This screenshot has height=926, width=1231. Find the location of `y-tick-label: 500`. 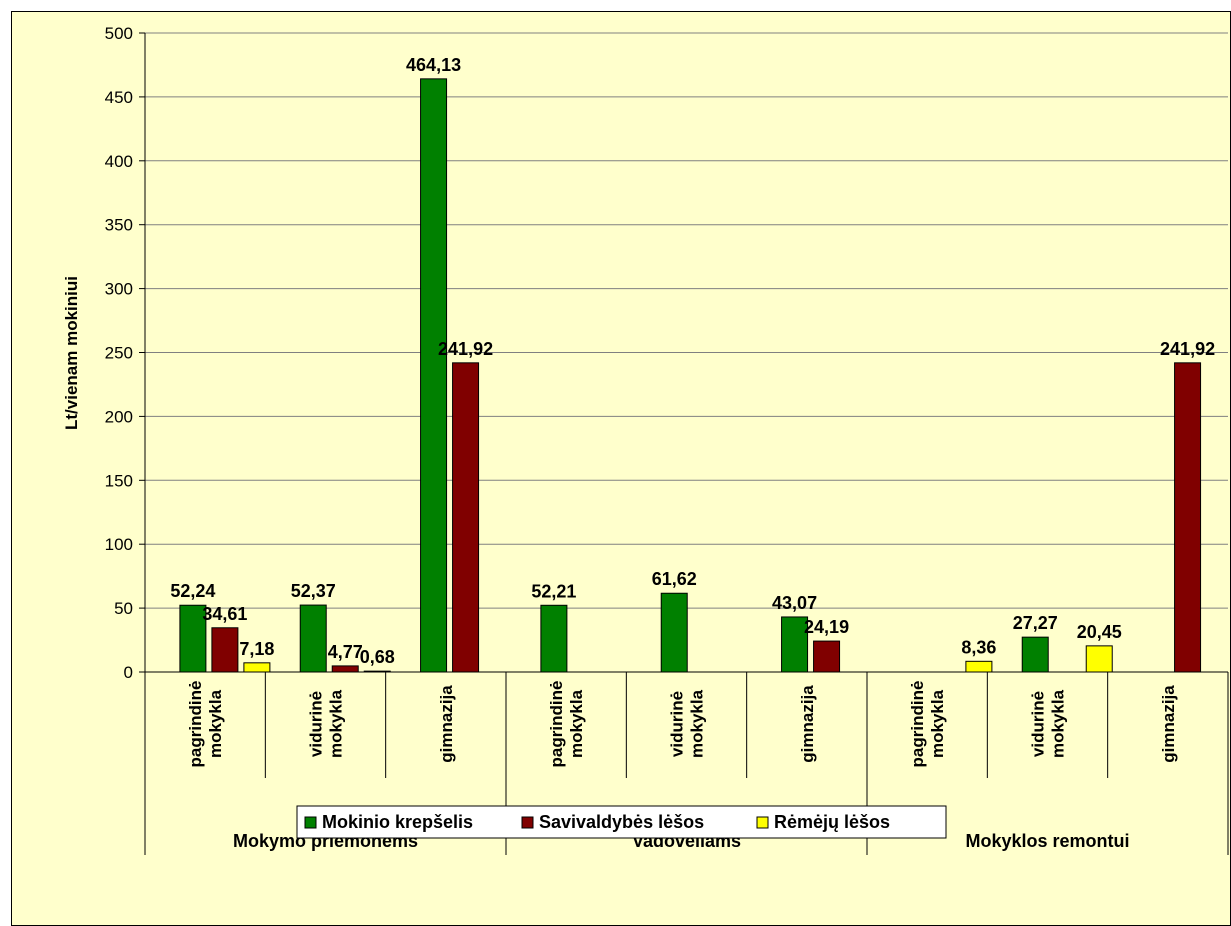

y-tick-label: 500 is located at coordinates (119, 33).